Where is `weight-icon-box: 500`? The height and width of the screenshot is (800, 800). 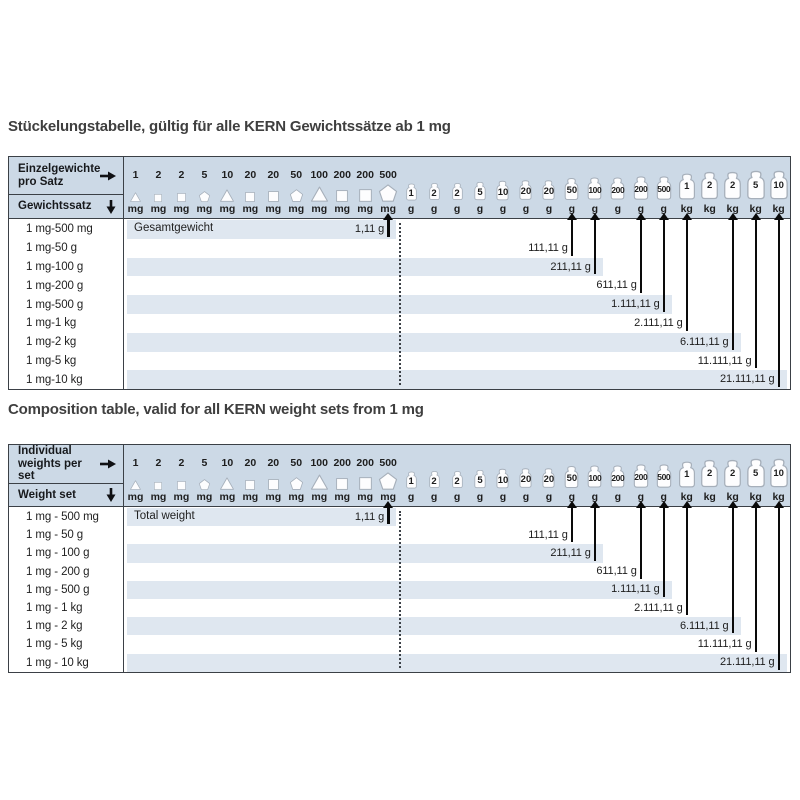
weight-icon-box: 500 is located at coordinates (664, 472).